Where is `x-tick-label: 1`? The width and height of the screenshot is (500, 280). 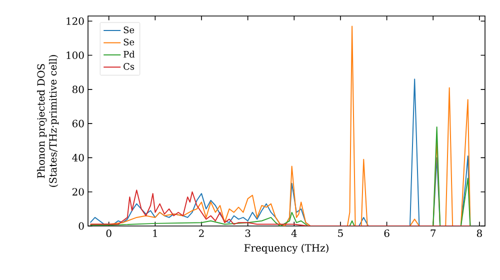
x-tick-label: 1 is located at coordinates (155, 233).